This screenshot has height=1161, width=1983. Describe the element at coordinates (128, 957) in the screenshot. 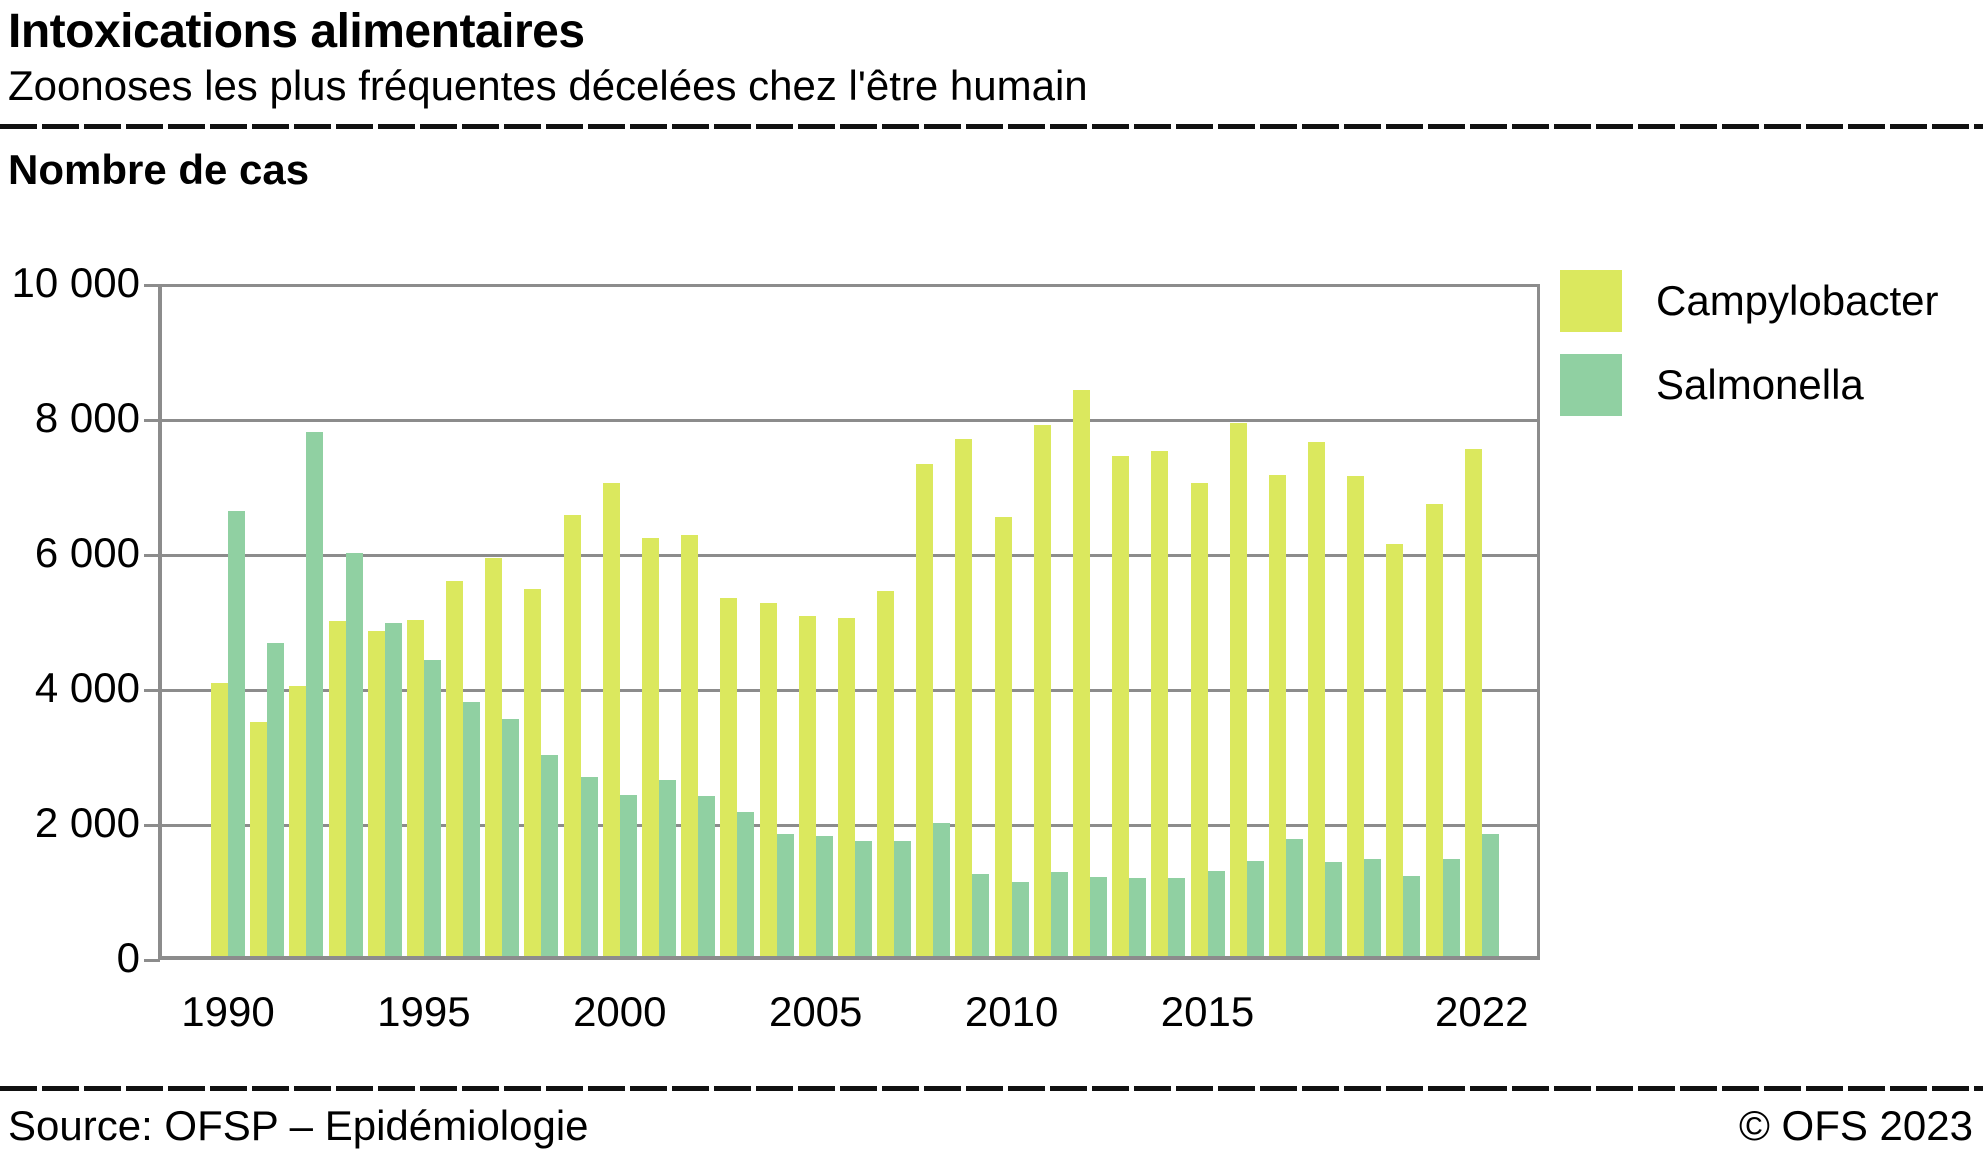

I see `y-tick-label: 0` at that location.